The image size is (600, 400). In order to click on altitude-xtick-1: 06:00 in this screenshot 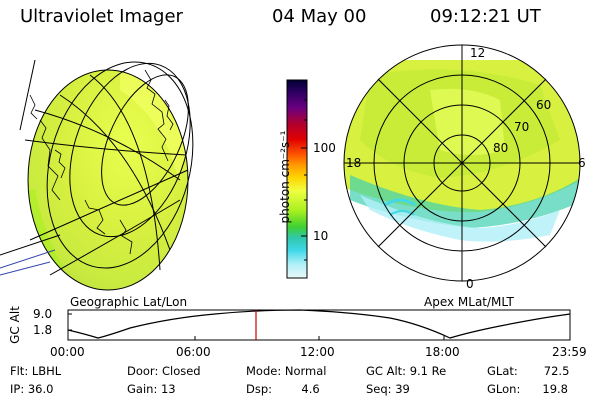, I will do `click(193, 352)`.